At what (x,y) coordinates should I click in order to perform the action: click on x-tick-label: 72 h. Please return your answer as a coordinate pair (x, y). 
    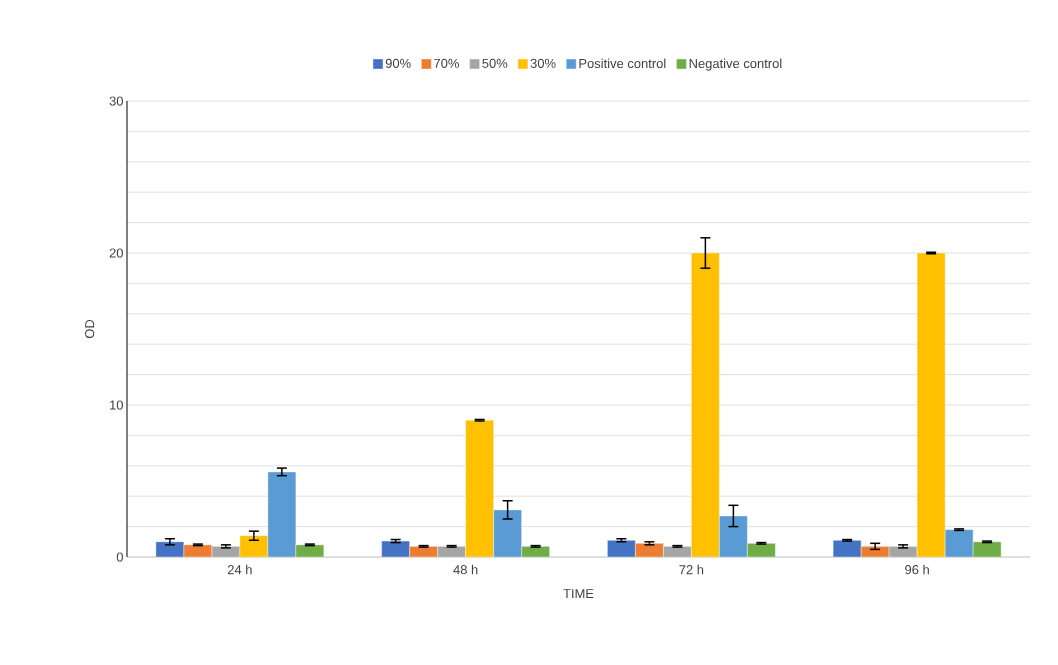
    Looking at the image, I should click on (691, 569).